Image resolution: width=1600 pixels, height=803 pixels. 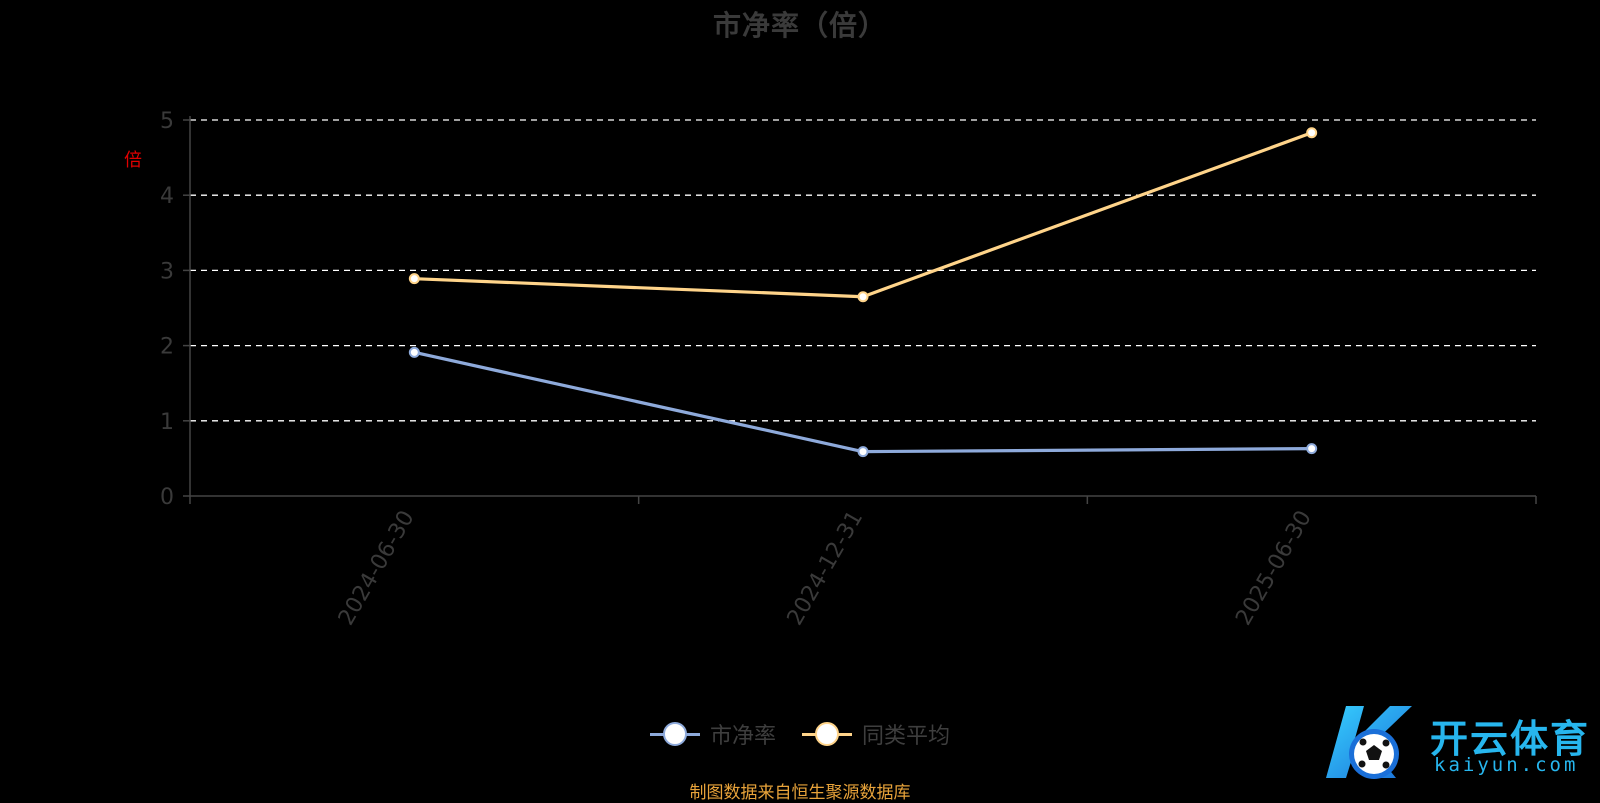 I want to click on soccer-ball-logo-icon, so click(x=1369, y=742).